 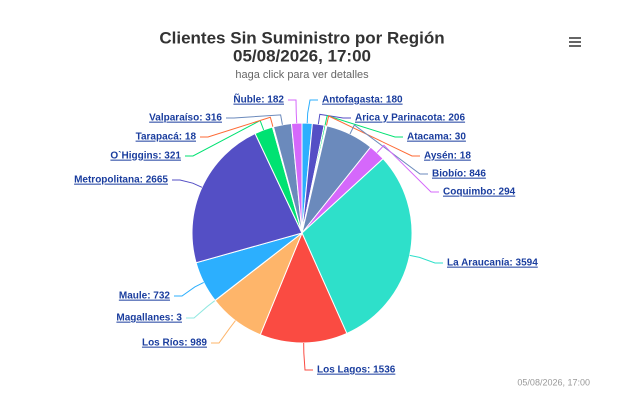 What do you see at coordinates (121, 180) in the screenshot?
I see `data-label: Metropolitana: 2665` at bounding box center [121, 180].